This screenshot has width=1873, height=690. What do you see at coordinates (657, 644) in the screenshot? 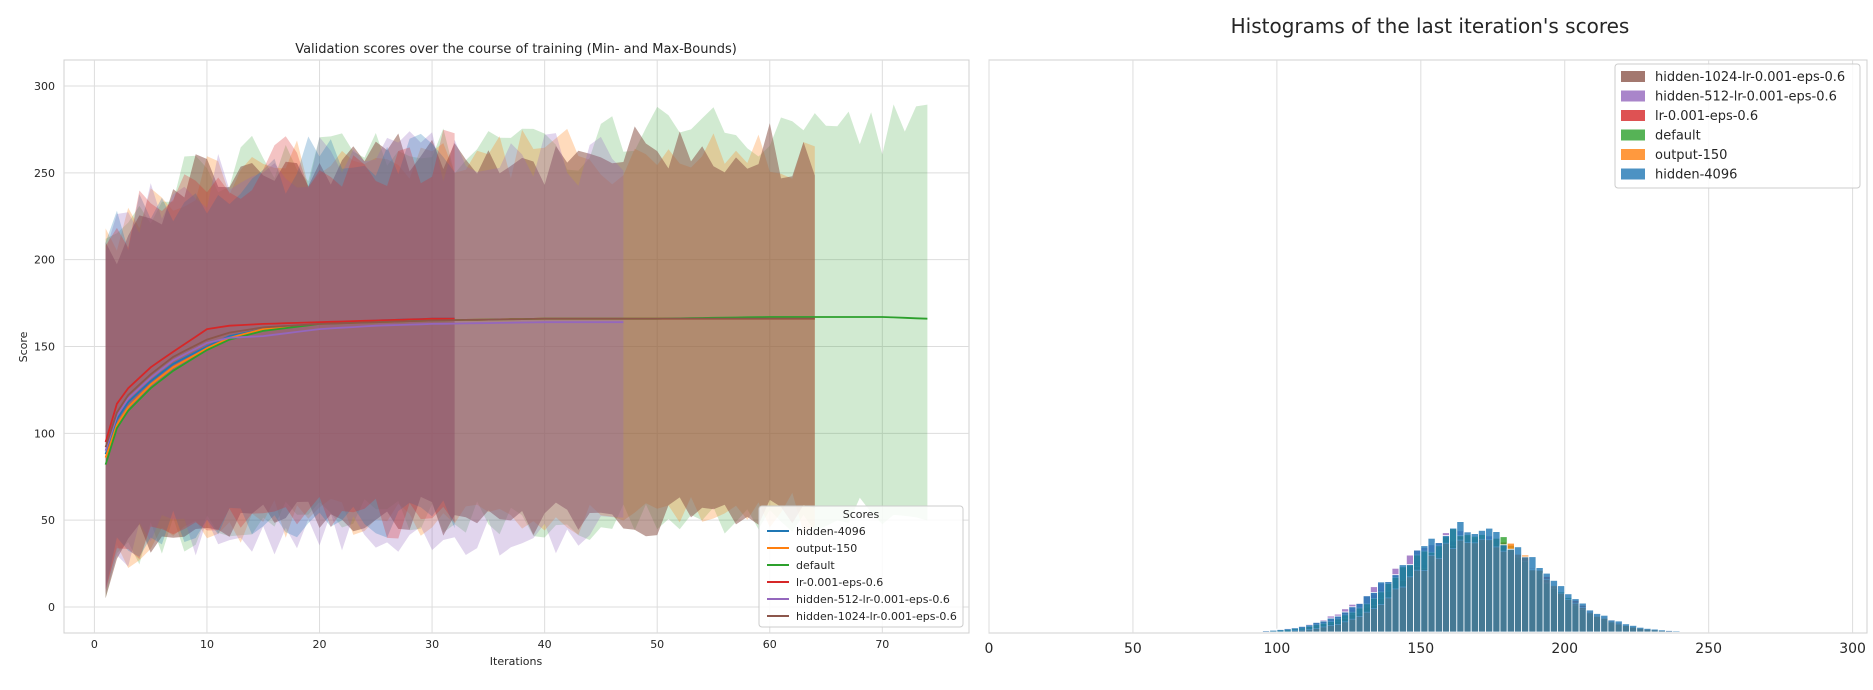
I see `x-tick-label: 50` at bounding box center [657, 644].